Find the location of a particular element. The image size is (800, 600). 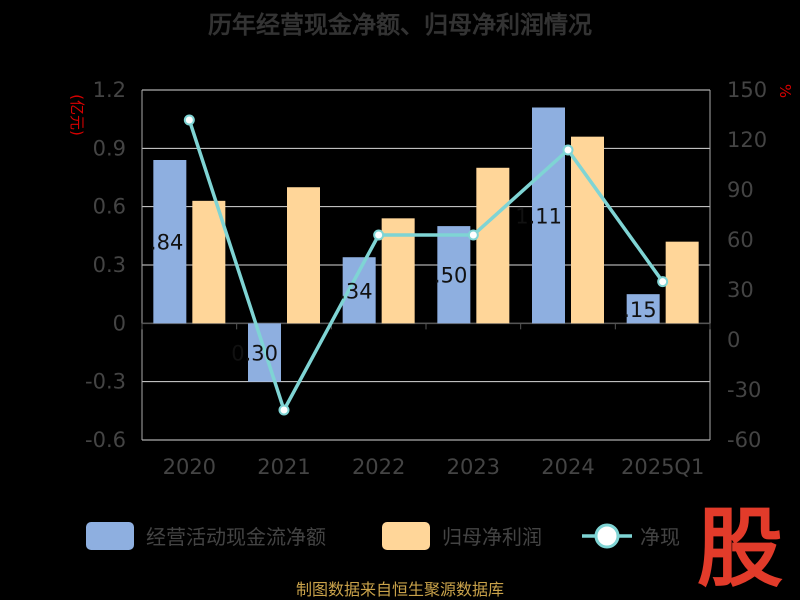

right-tick-label: 150 is located at coordinates (747, 90).